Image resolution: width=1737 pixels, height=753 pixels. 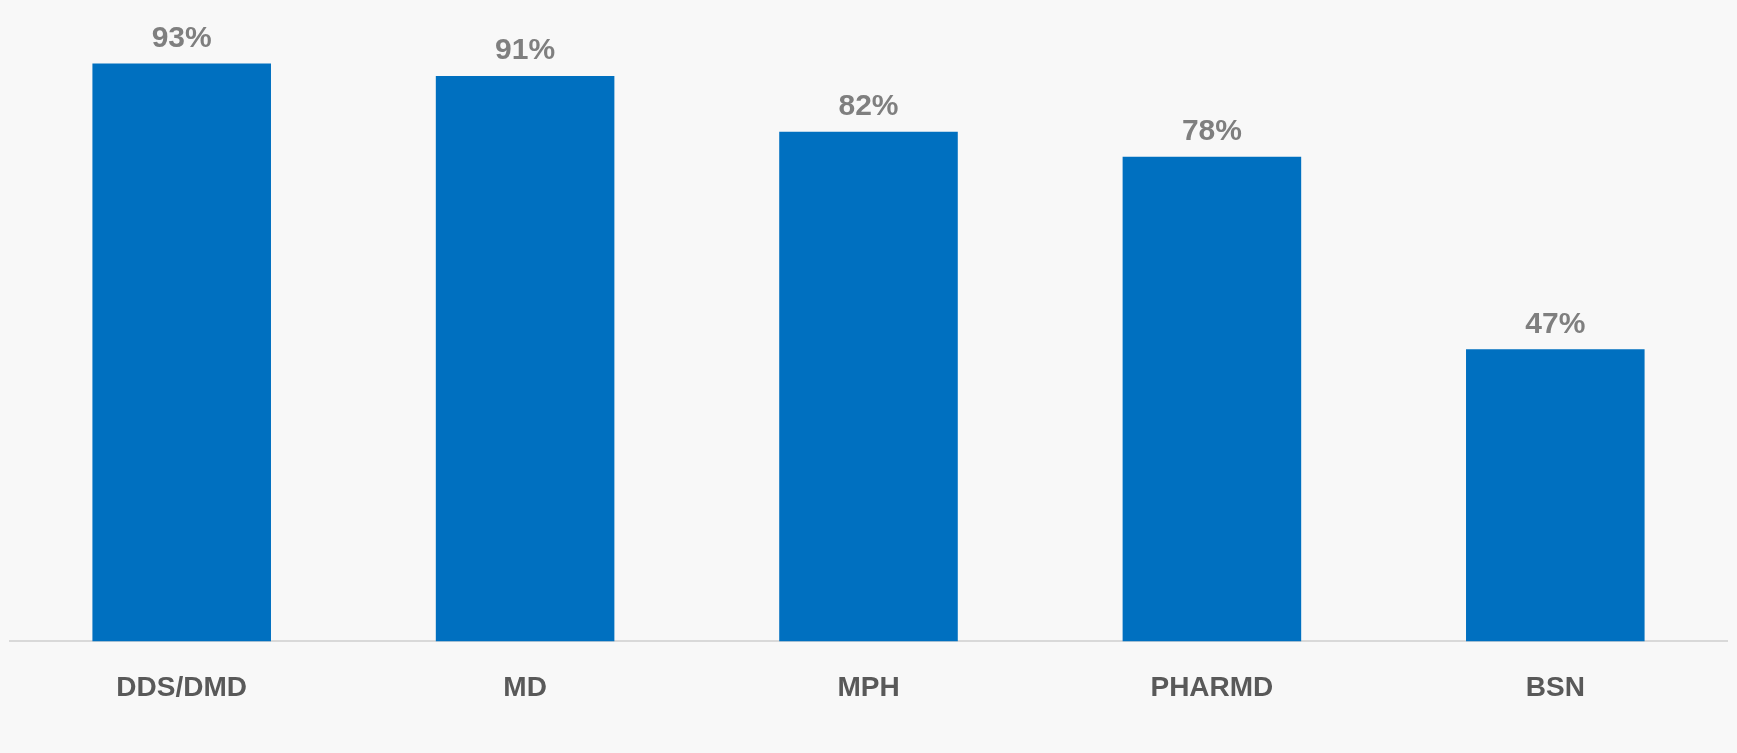 I want to click on data-label: 82%, so click(x=868, y=105).